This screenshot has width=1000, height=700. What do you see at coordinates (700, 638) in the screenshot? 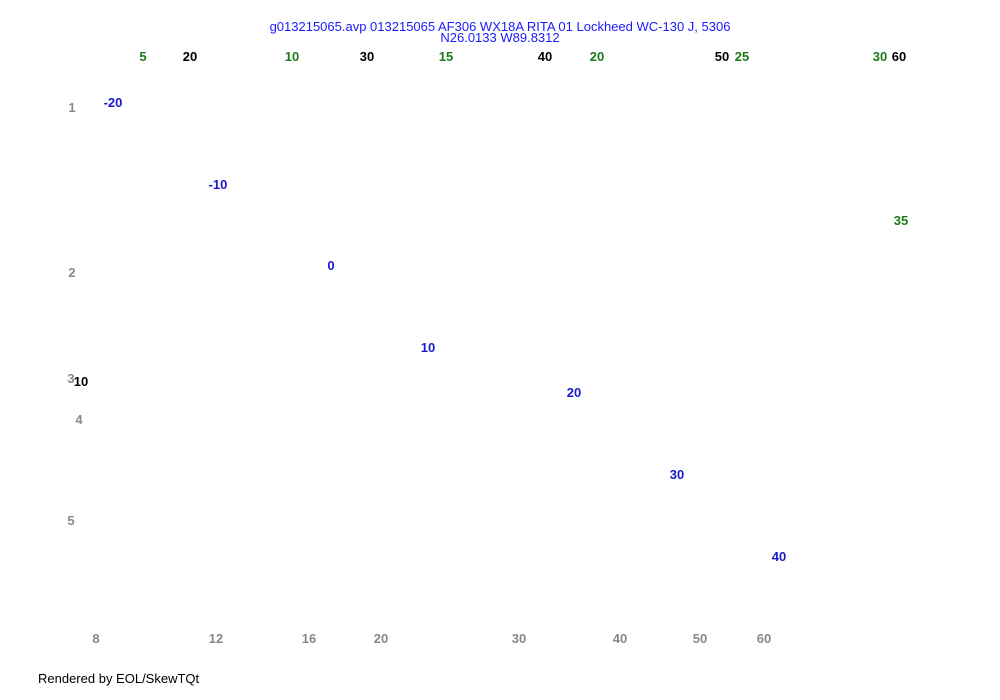
I see `bottom-axis-label: 50` at bounding box center [700, 638].